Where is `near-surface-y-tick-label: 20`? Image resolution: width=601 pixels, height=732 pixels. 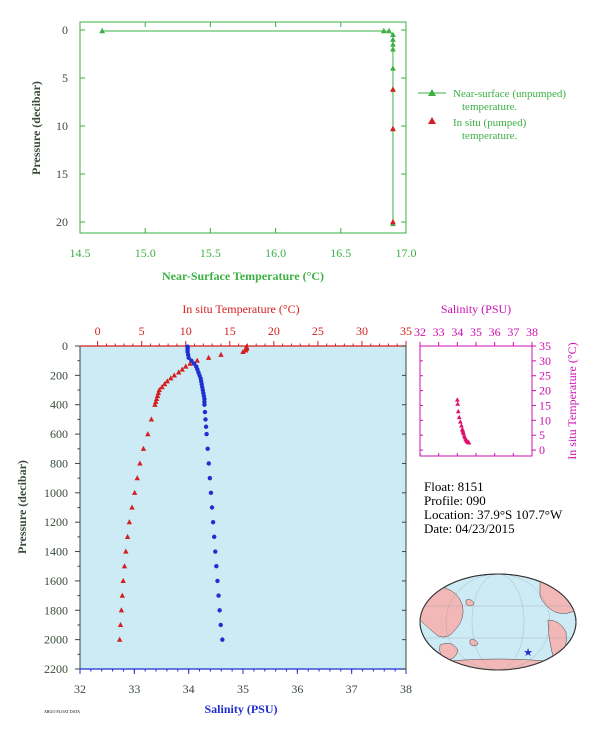 near-surface-y-tick-label: 20 is located at coordinates (62, 222).